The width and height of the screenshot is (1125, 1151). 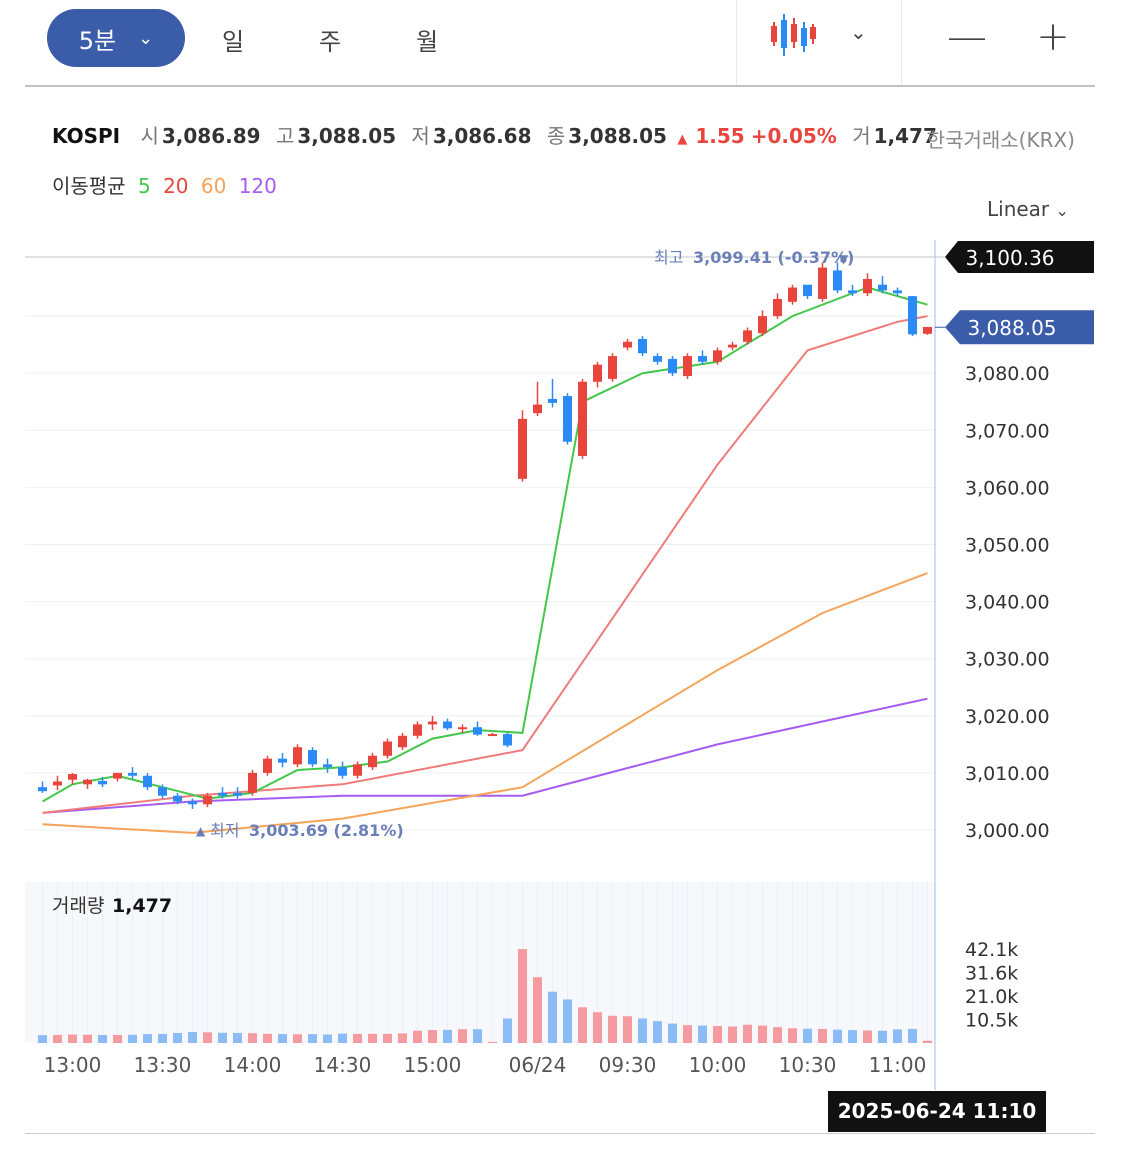 I want to click on toolbar-divider, so click(x=736, y=42).